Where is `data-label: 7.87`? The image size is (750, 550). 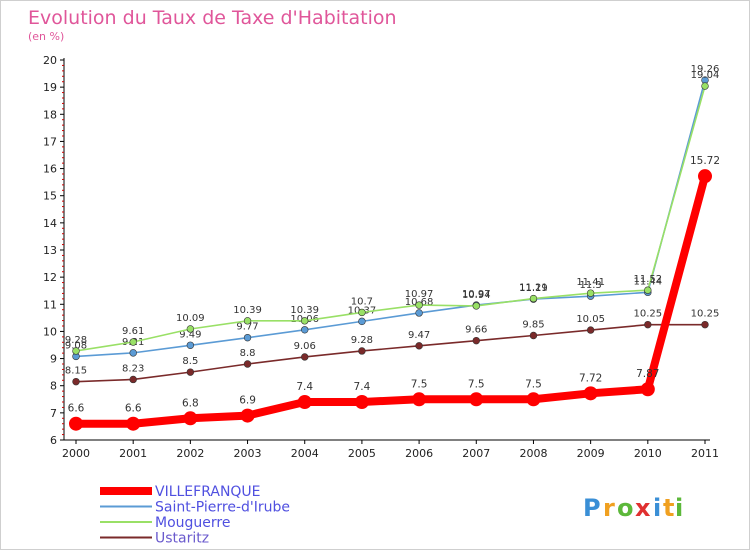 data-label: 7.87 is located at coordinates (647, 374).